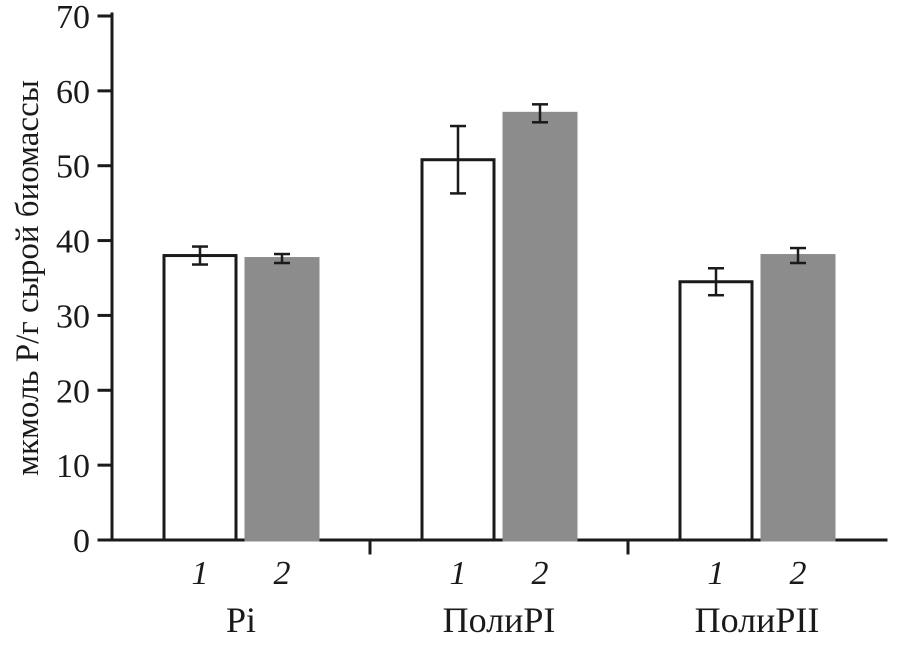 The image size is (901, 650). Describe the element at coordinates (757, 620) in the screenshot. I see `category-label: ПолиPII` at that location.